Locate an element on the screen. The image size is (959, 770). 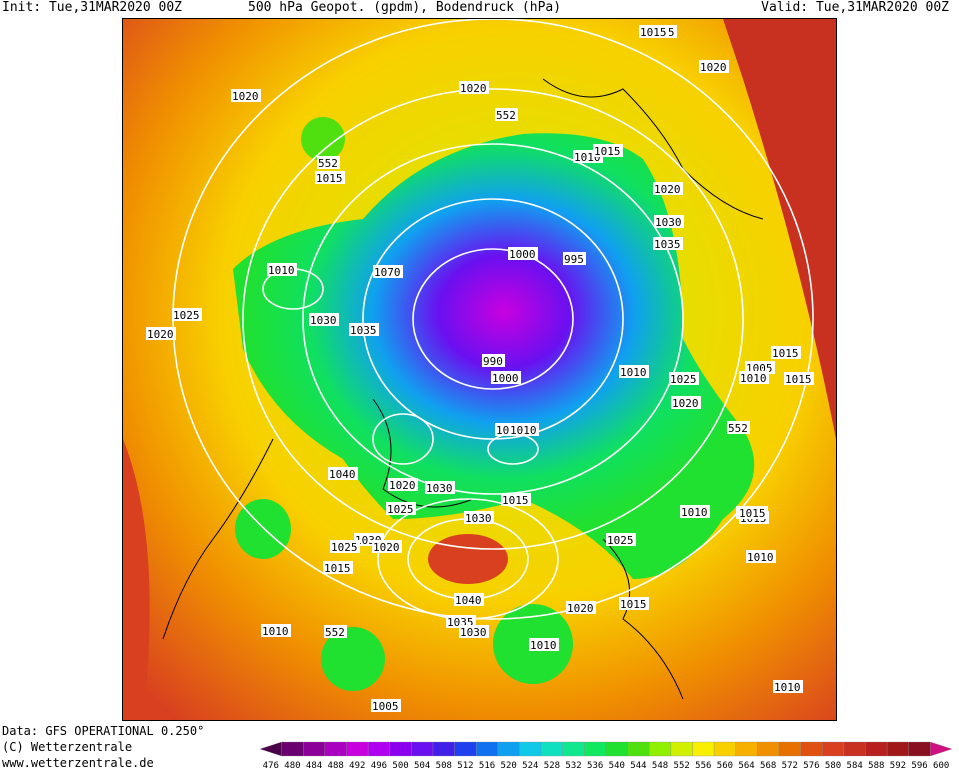
copyright: (C) Wetterzentrale is located at coordinates (67, 747).